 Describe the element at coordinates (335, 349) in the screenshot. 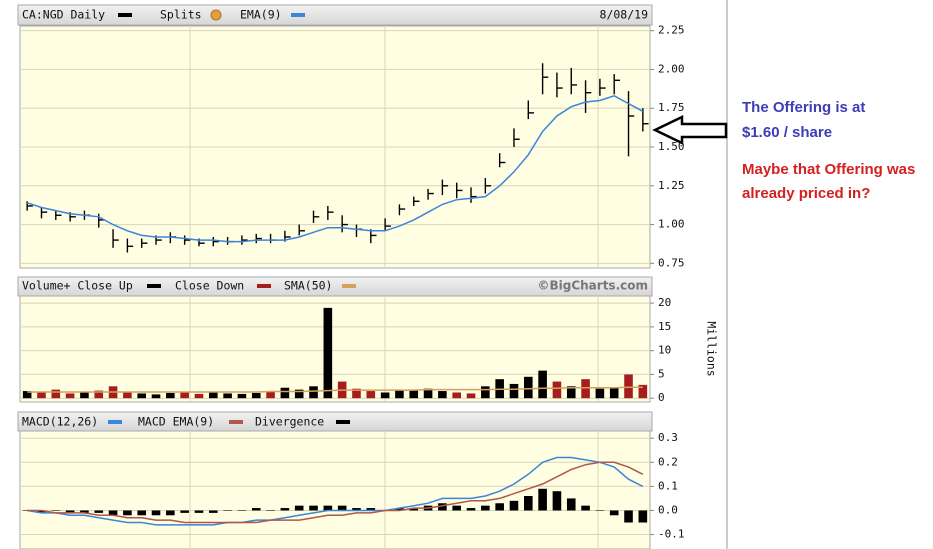

I see `volume-plot` at that location.